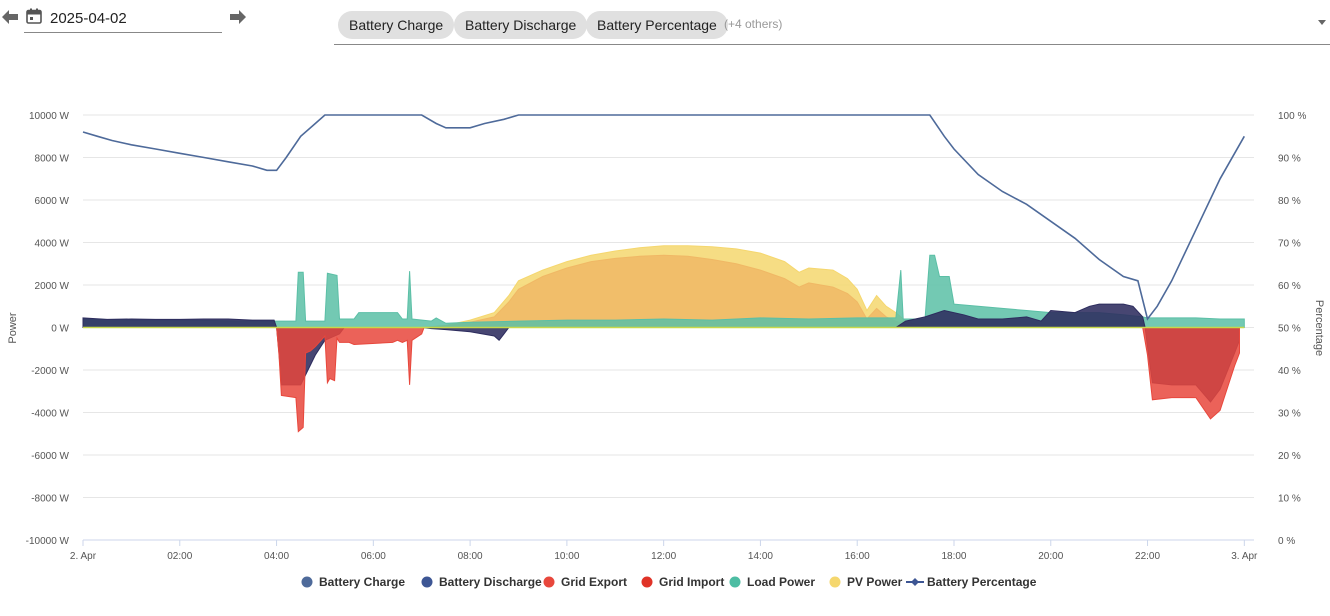 The height and width of the screenshot is (616, 1330). I want to click on x-tick-label: 08:00, so click(470, 556).